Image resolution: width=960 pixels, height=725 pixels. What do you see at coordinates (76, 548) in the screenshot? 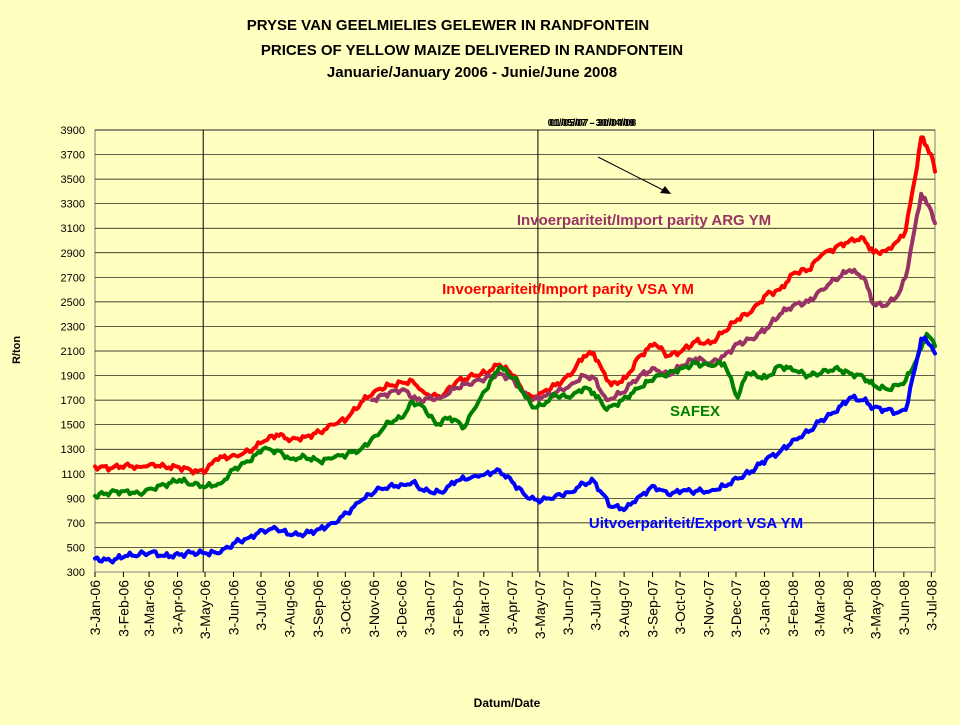
I see `y-tick-label: 500` at bounding box center [76, 548].